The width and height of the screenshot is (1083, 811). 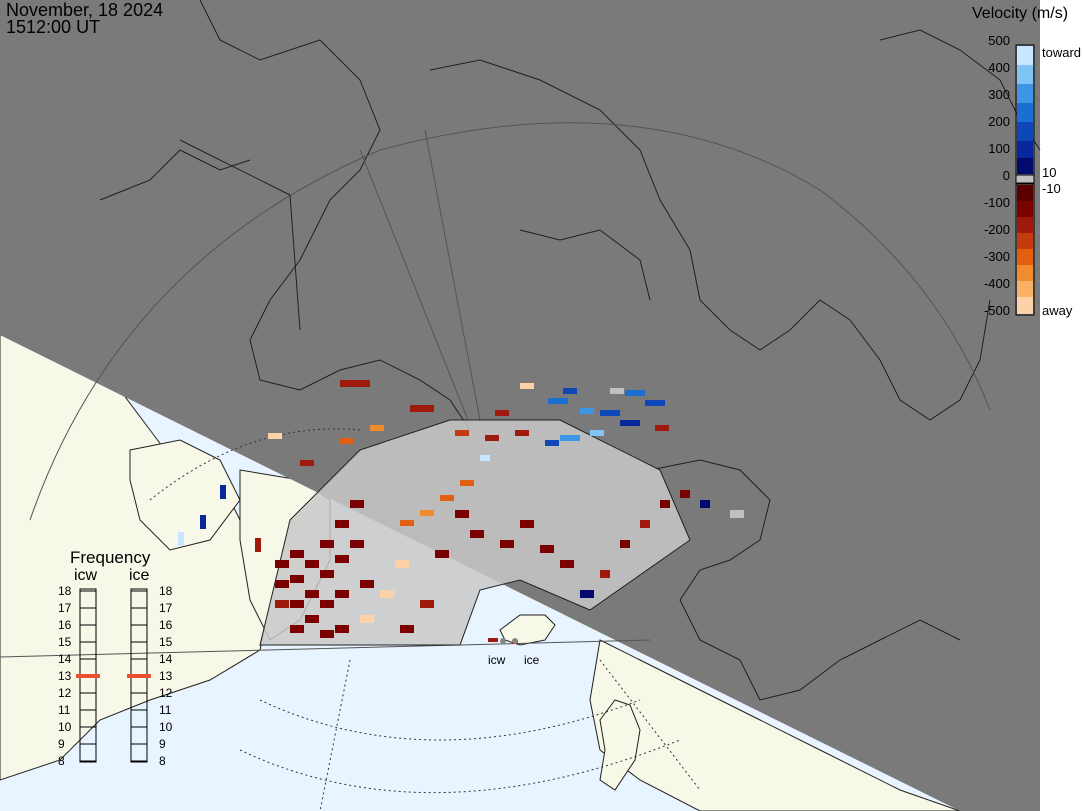 I want to click on land-day-east, so click(x=775, y=725).